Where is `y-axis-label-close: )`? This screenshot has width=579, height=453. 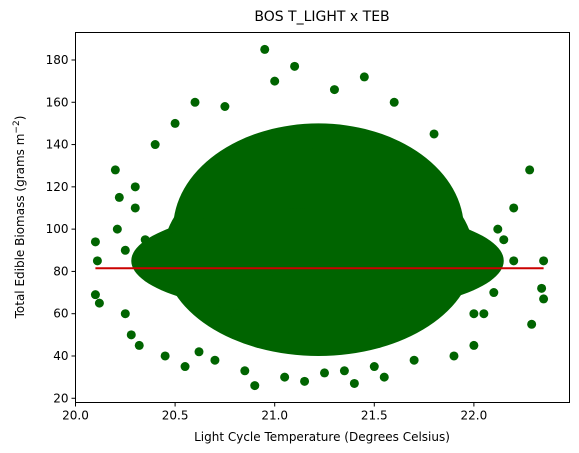 y-axis-label-close: ) is located at coordinates (20, 118).